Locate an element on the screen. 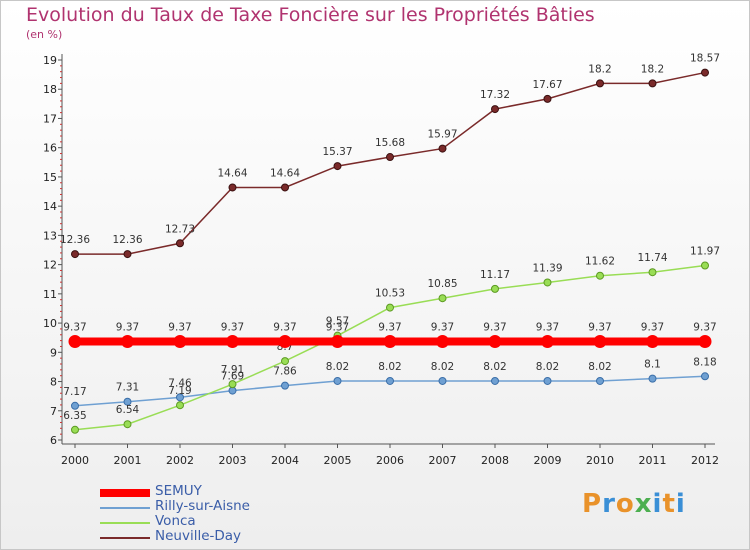  data-label: 10.85 is located at coordinates (442, 284).